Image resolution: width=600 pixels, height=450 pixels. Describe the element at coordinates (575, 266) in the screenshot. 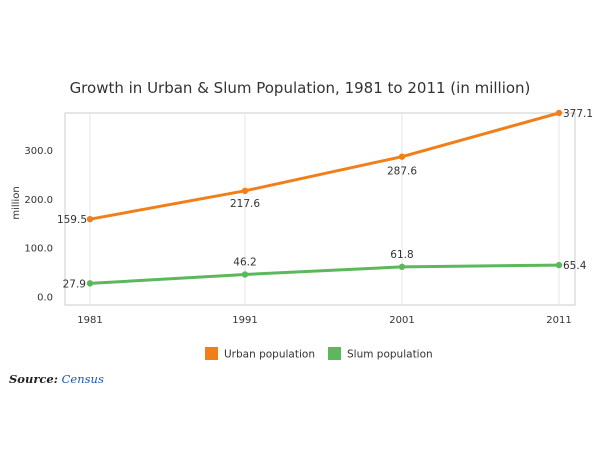

I see `data-label: 65.4` at that location.